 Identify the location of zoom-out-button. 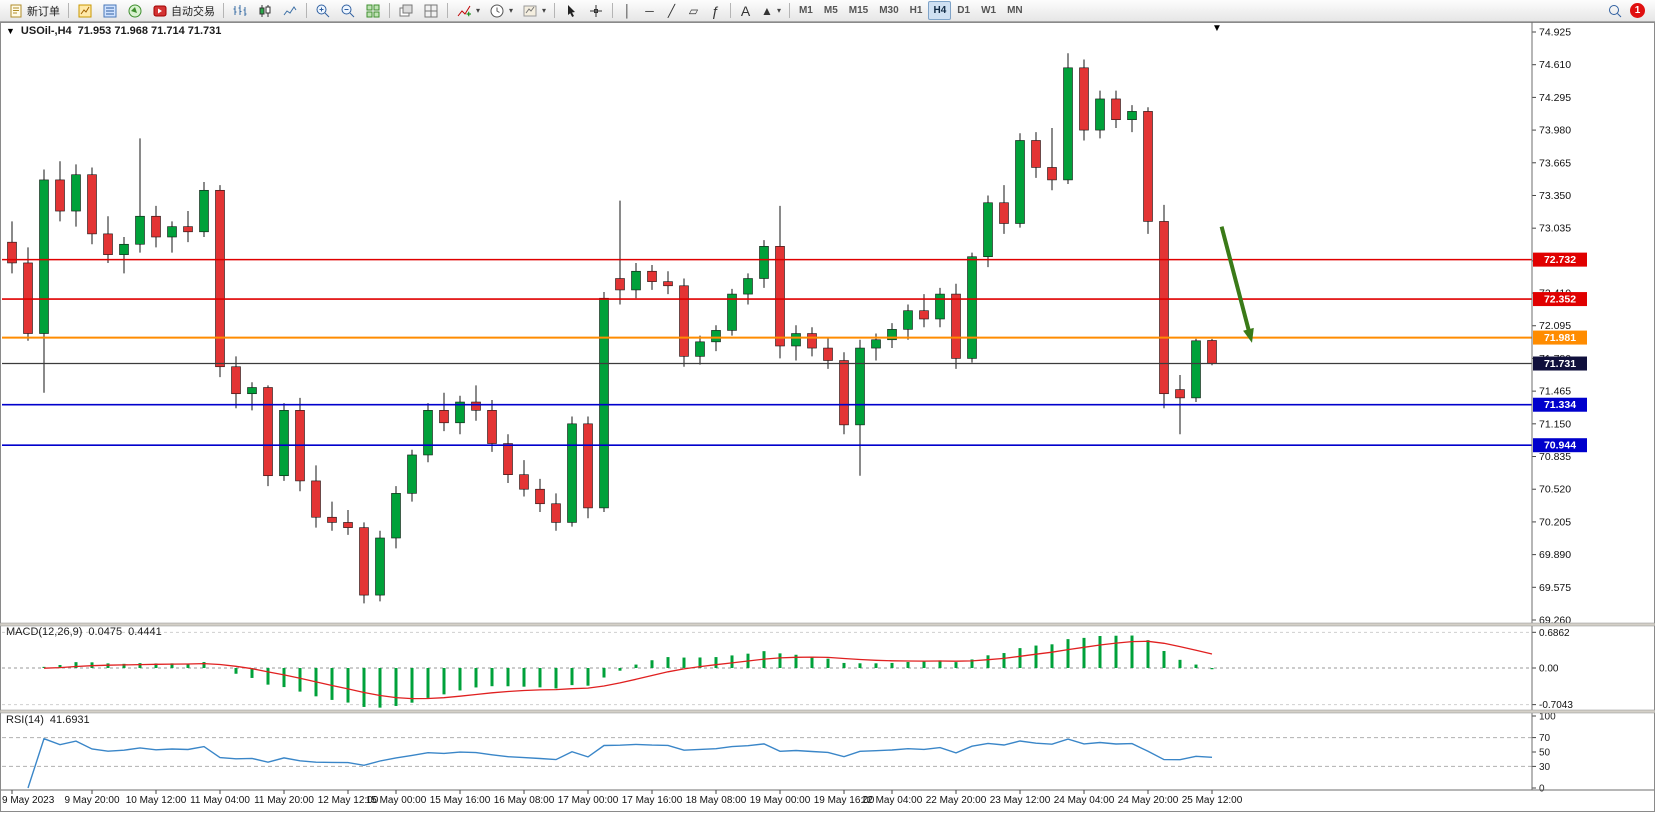
(348, 10).